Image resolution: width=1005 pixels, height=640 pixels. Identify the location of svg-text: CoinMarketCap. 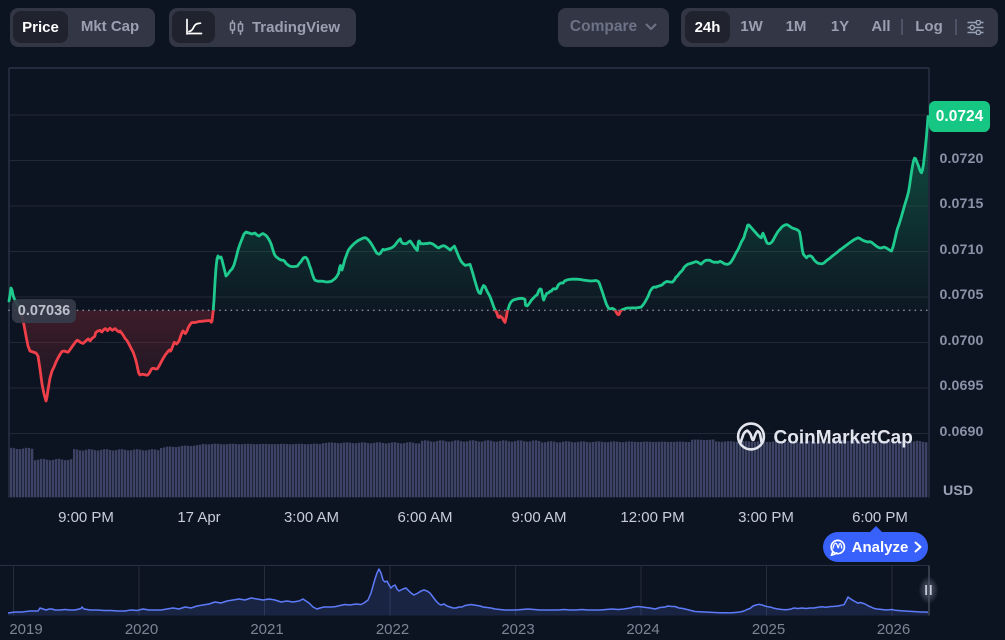
(843, 438).